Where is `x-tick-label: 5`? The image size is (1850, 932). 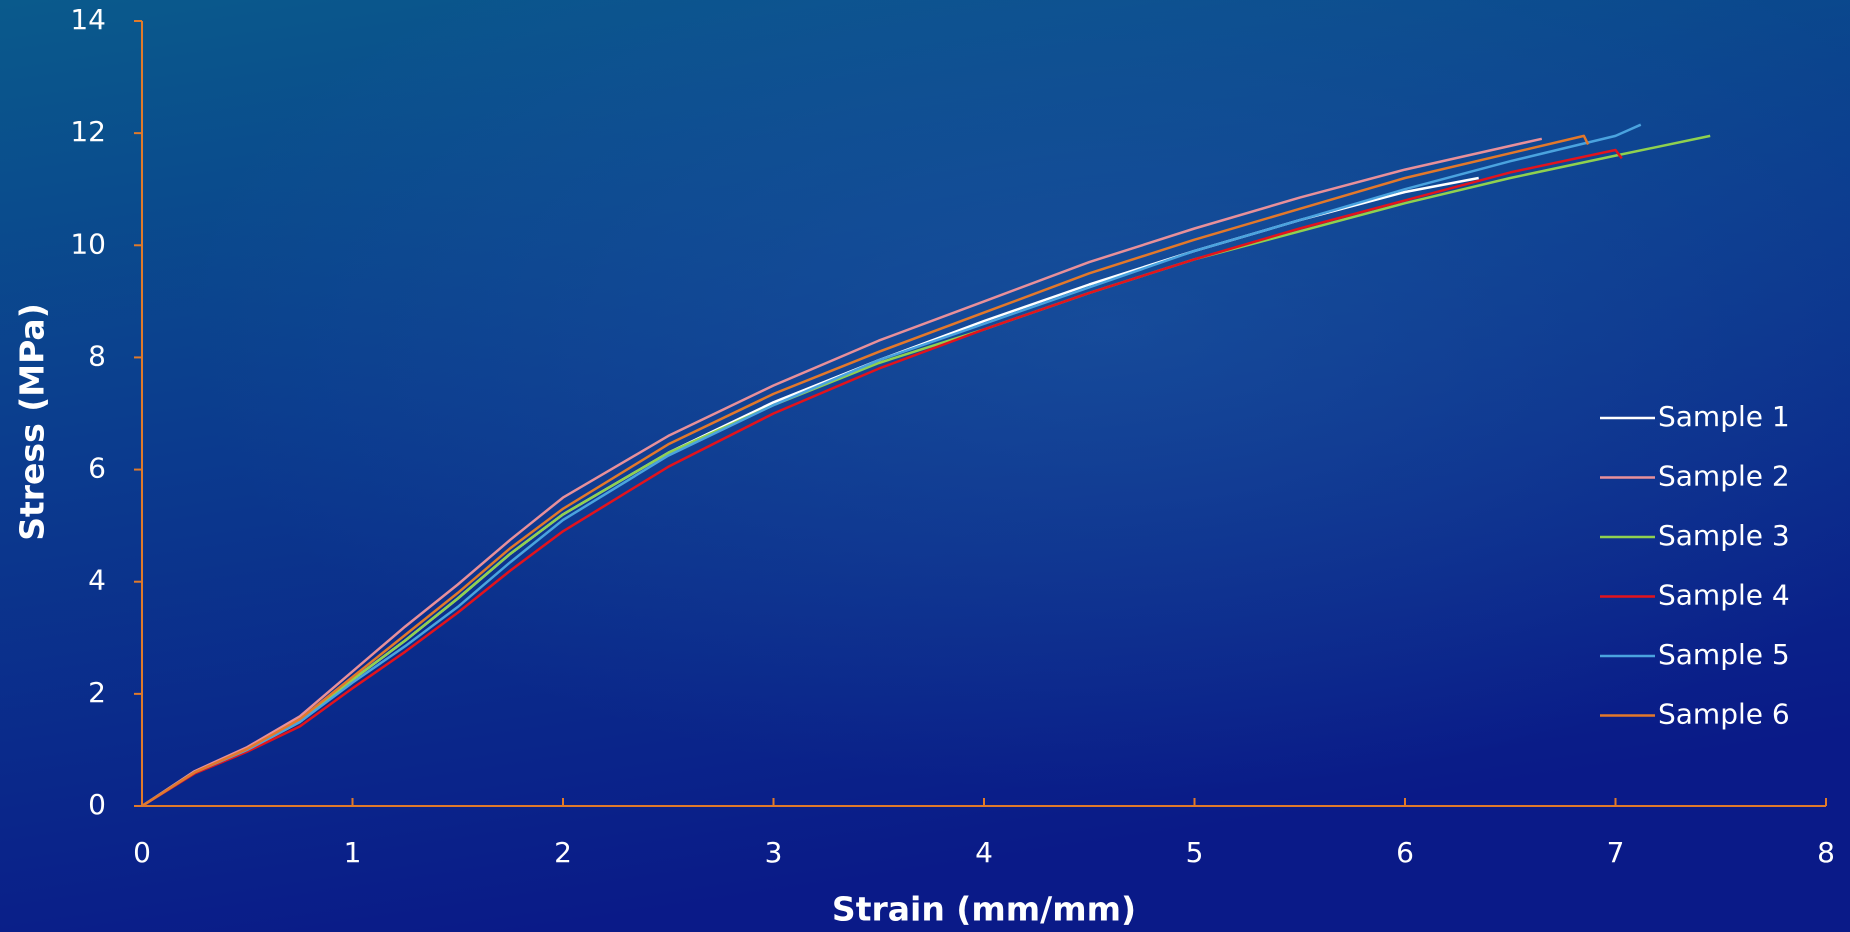 x-tick-label: 5 is located at coordinates (1195, 852).